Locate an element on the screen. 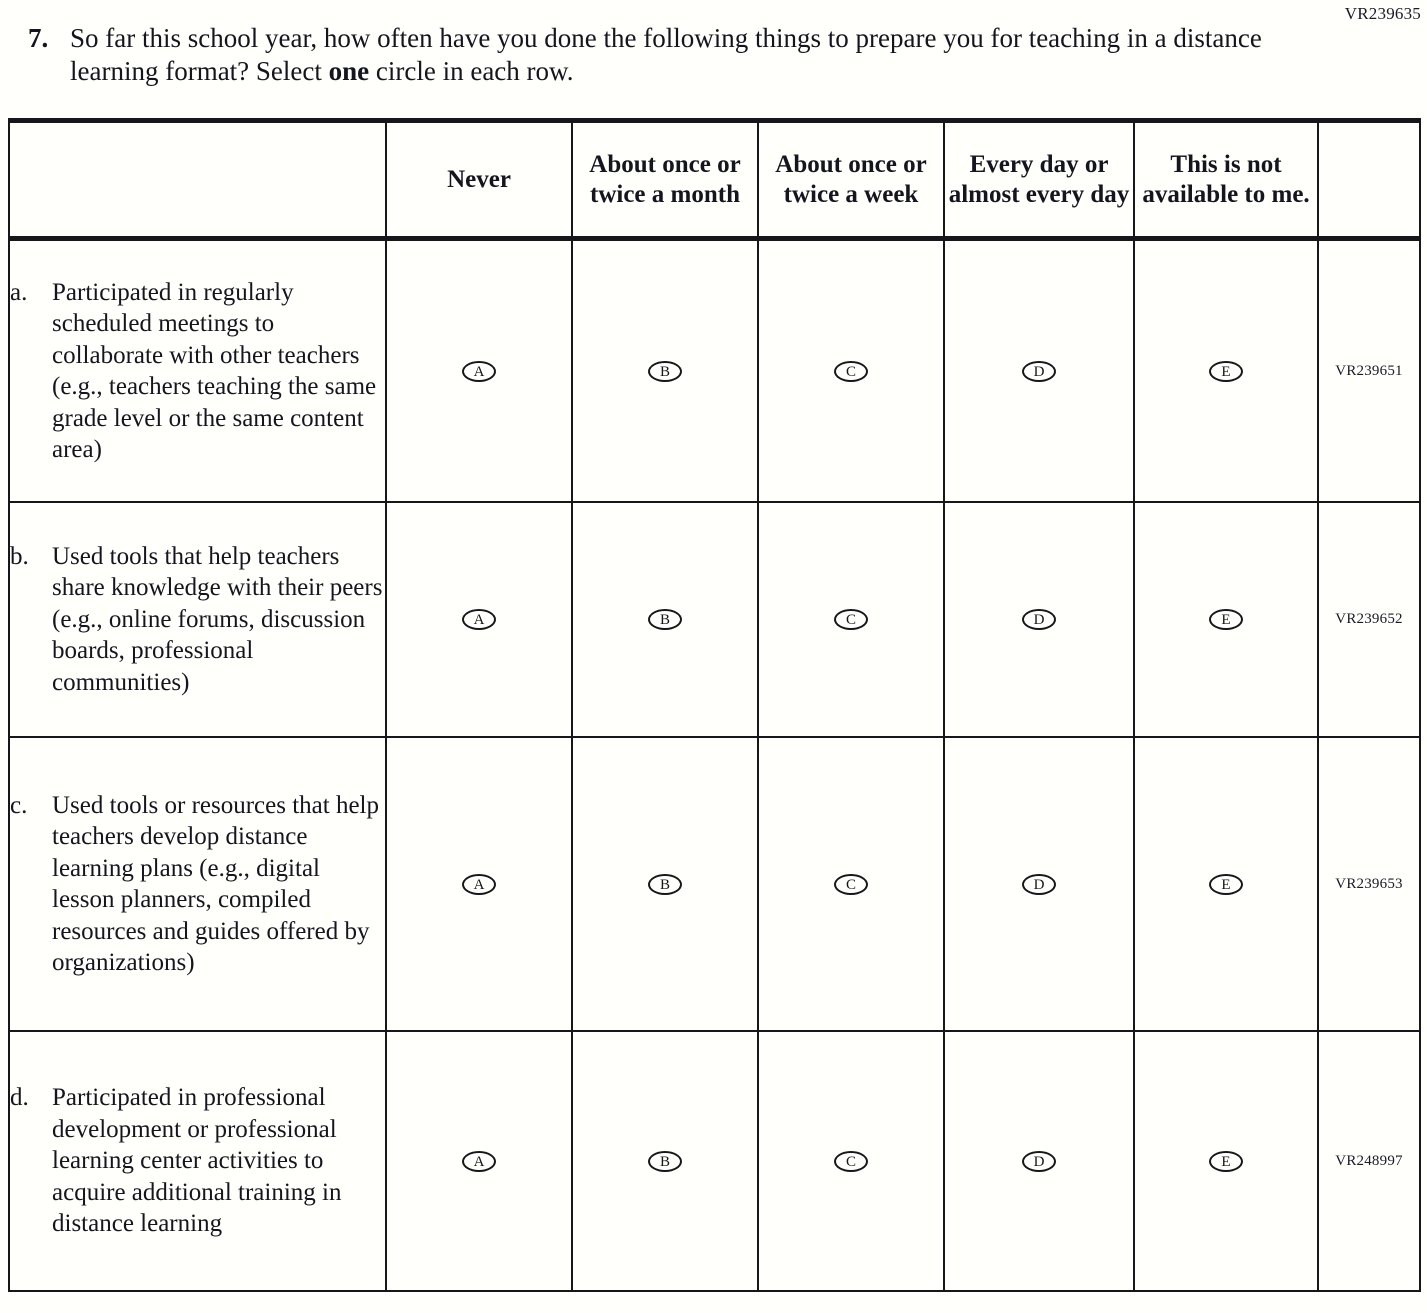 The height and width of the screenshot is (1313, 1427). option-cell-d-everyday: D is located at coordinates (1039, 1161).